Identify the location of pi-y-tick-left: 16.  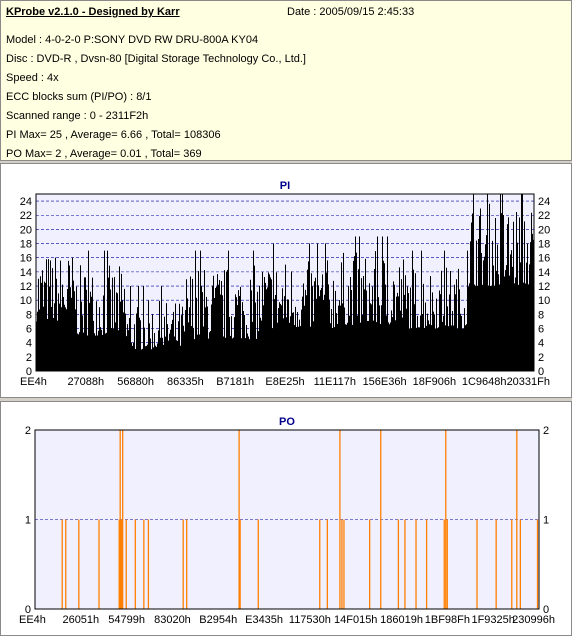
(26, 259).